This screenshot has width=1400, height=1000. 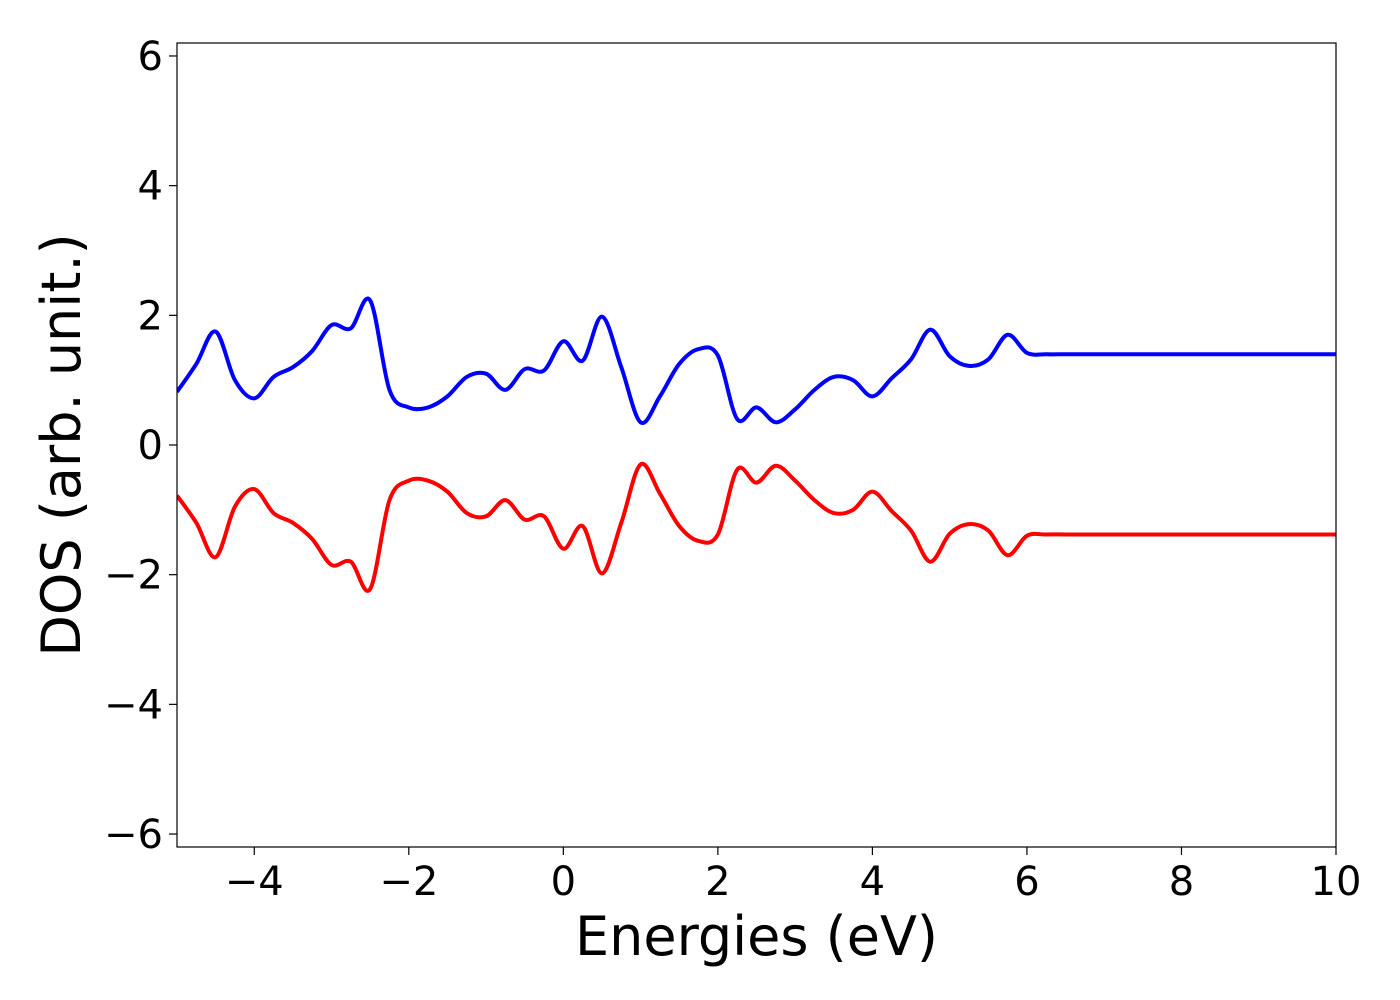 What do you see at coordinates (872, 882) in the screenshot?
I see `x-tick-label: 4` at bounding box center [872, 882].